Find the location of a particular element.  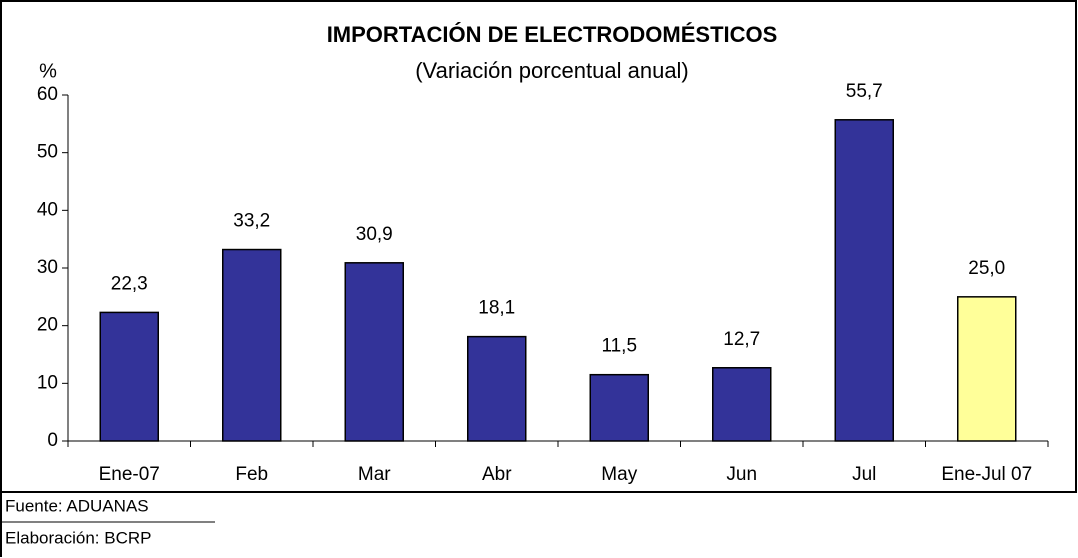

y-axis-label: % is located at coordinates (48, 71).